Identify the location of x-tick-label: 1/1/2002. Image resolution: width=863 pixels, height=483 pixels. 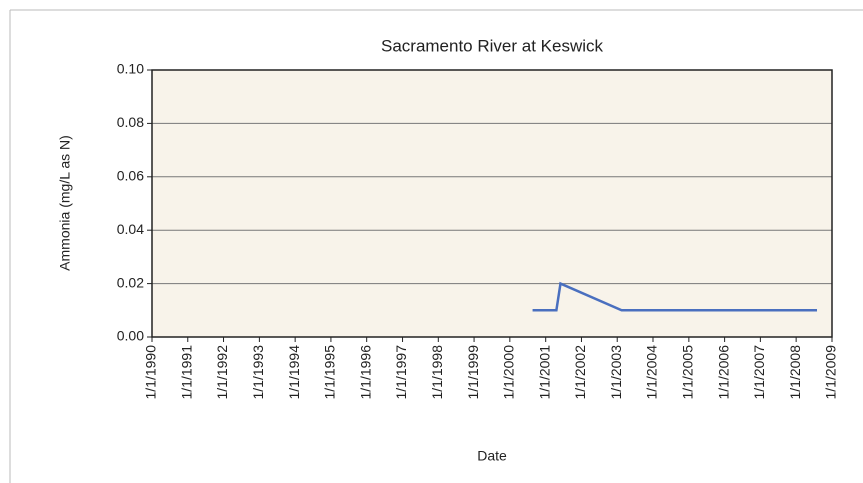
(580, 372).